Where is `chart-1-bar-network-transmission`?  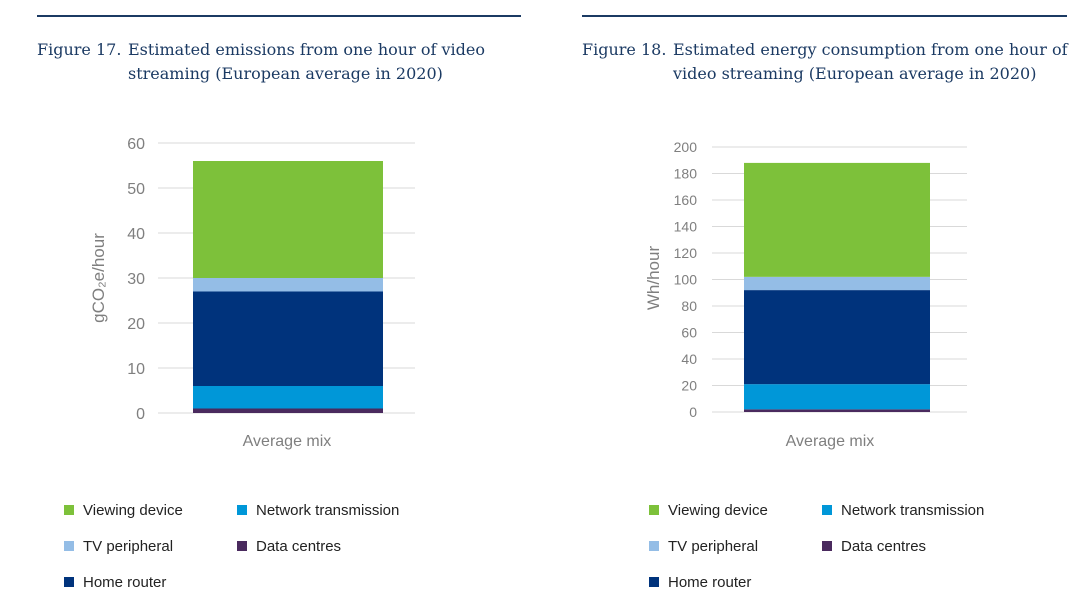
chart-1-bar-network-transmission is located at coordinates (288, 397).